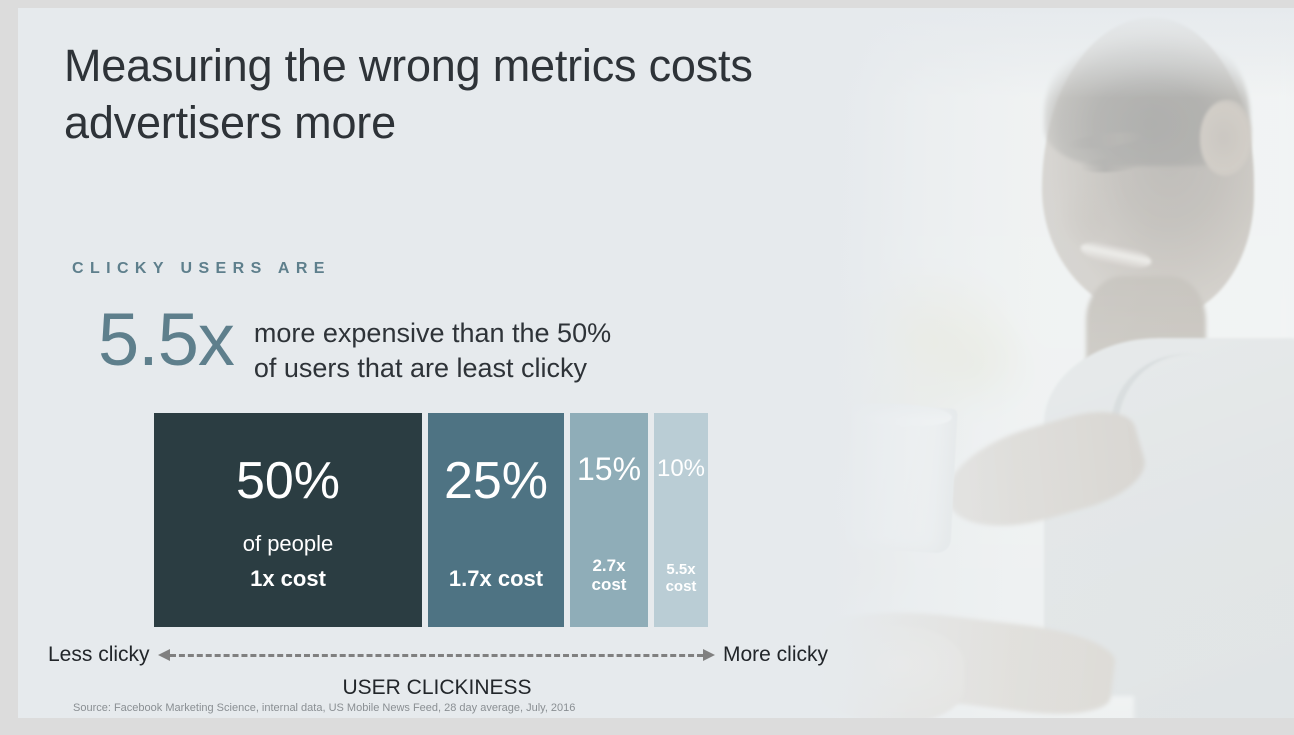  What do you see at coordinates (496, 481) in the screenshot?
I see `bar-percent-label: 25%` at bounding box center [496, 481].